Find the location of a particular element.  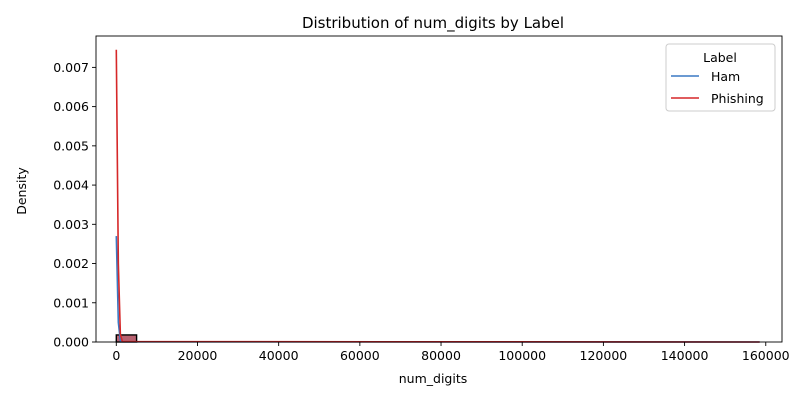

chart-title: Distribution of num_digits by Label is located at coordinates (433, 23).